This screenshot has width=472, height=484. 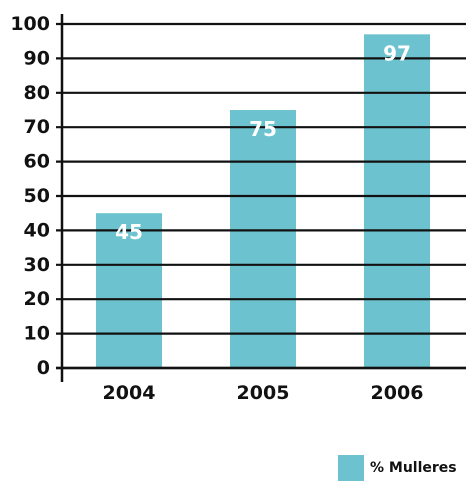 What do you see at coordinates (129, 232) in the screenshot?
I see `data-label-2004: 45` at bounding box center [129, 232].